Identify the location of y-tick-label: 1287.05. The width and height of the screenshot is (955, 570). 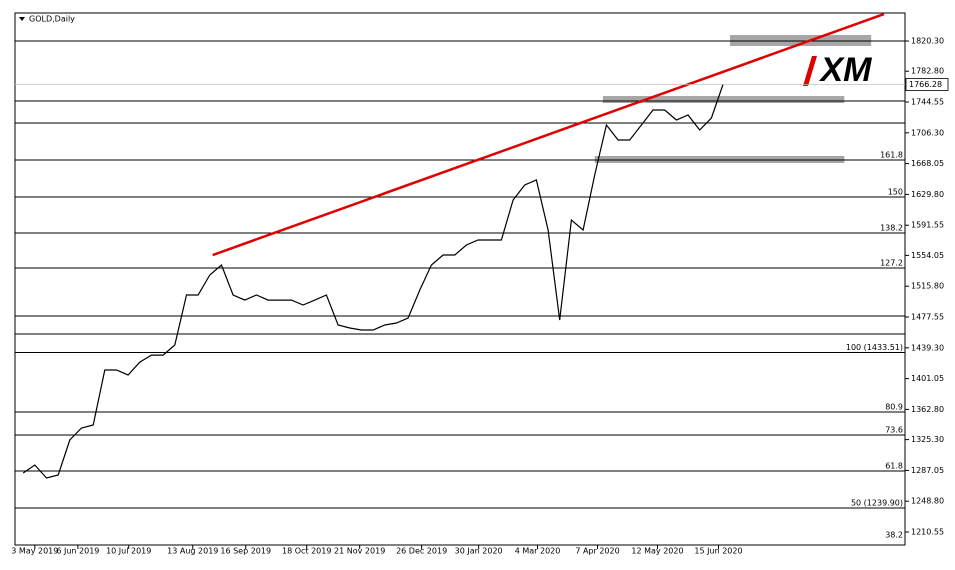
(927, 470).